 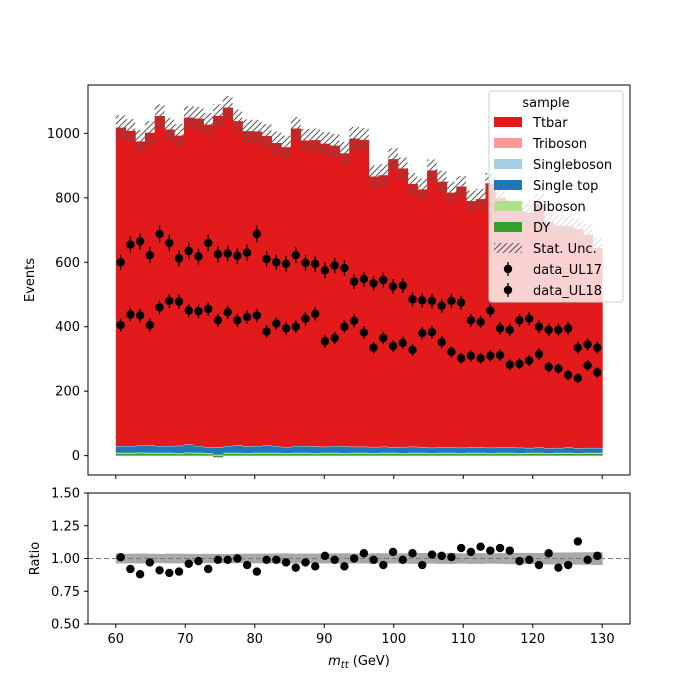 I want to click on x-axis-label: mtt (GeV), so click(x=359, y=662).